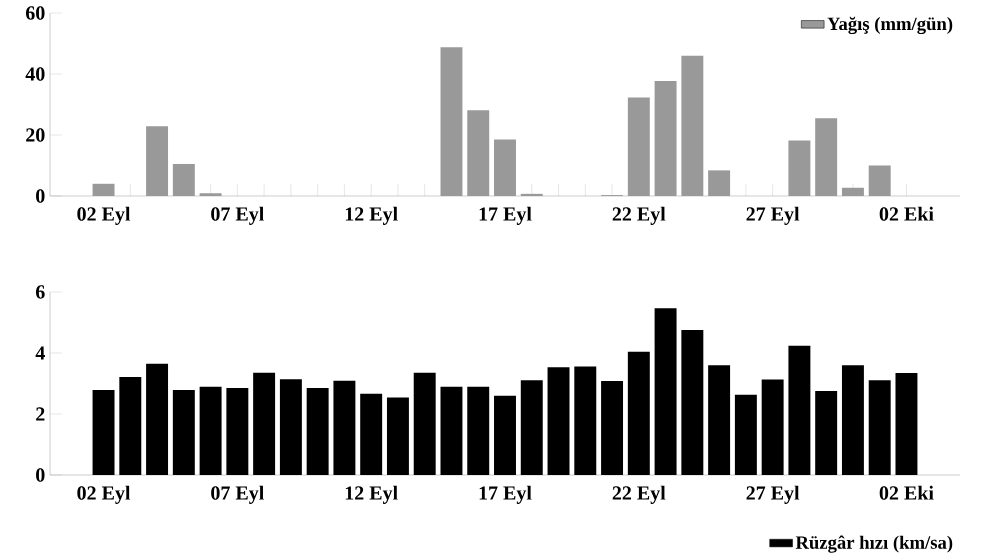  I want to click on y-tick-label: 60, so click(35, 13).